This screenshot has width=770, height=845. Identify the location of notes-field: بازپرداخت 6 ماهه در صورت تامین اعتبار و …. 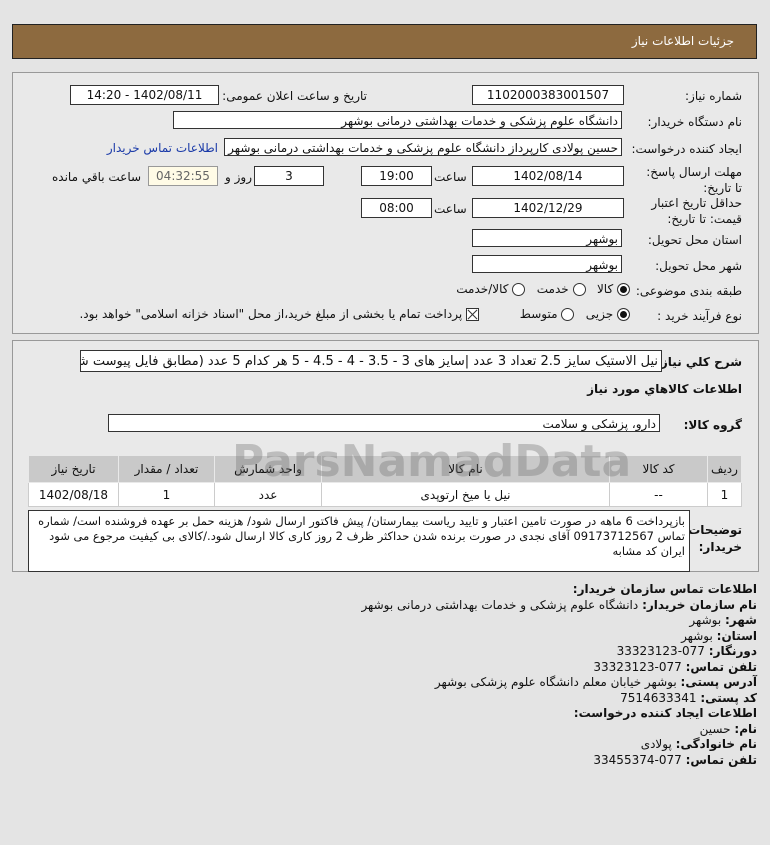
(359, 541).